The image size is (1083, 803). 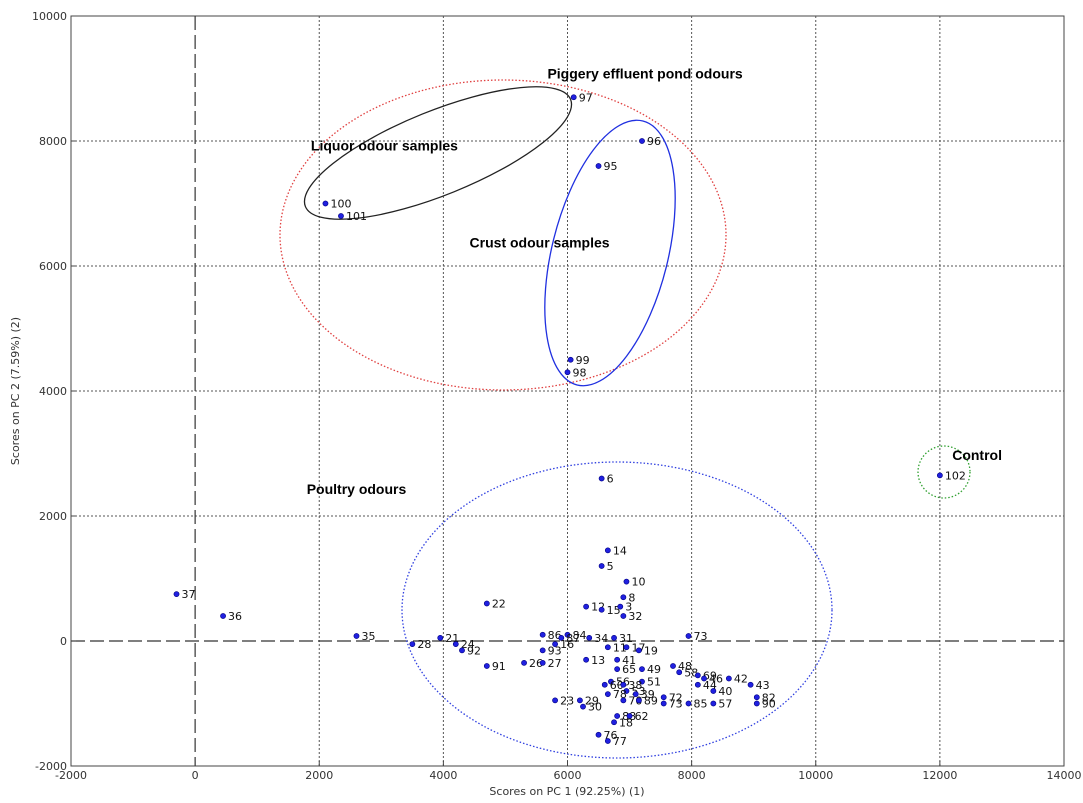 I want to click on point-label: 100, so click(x=340, y=204).